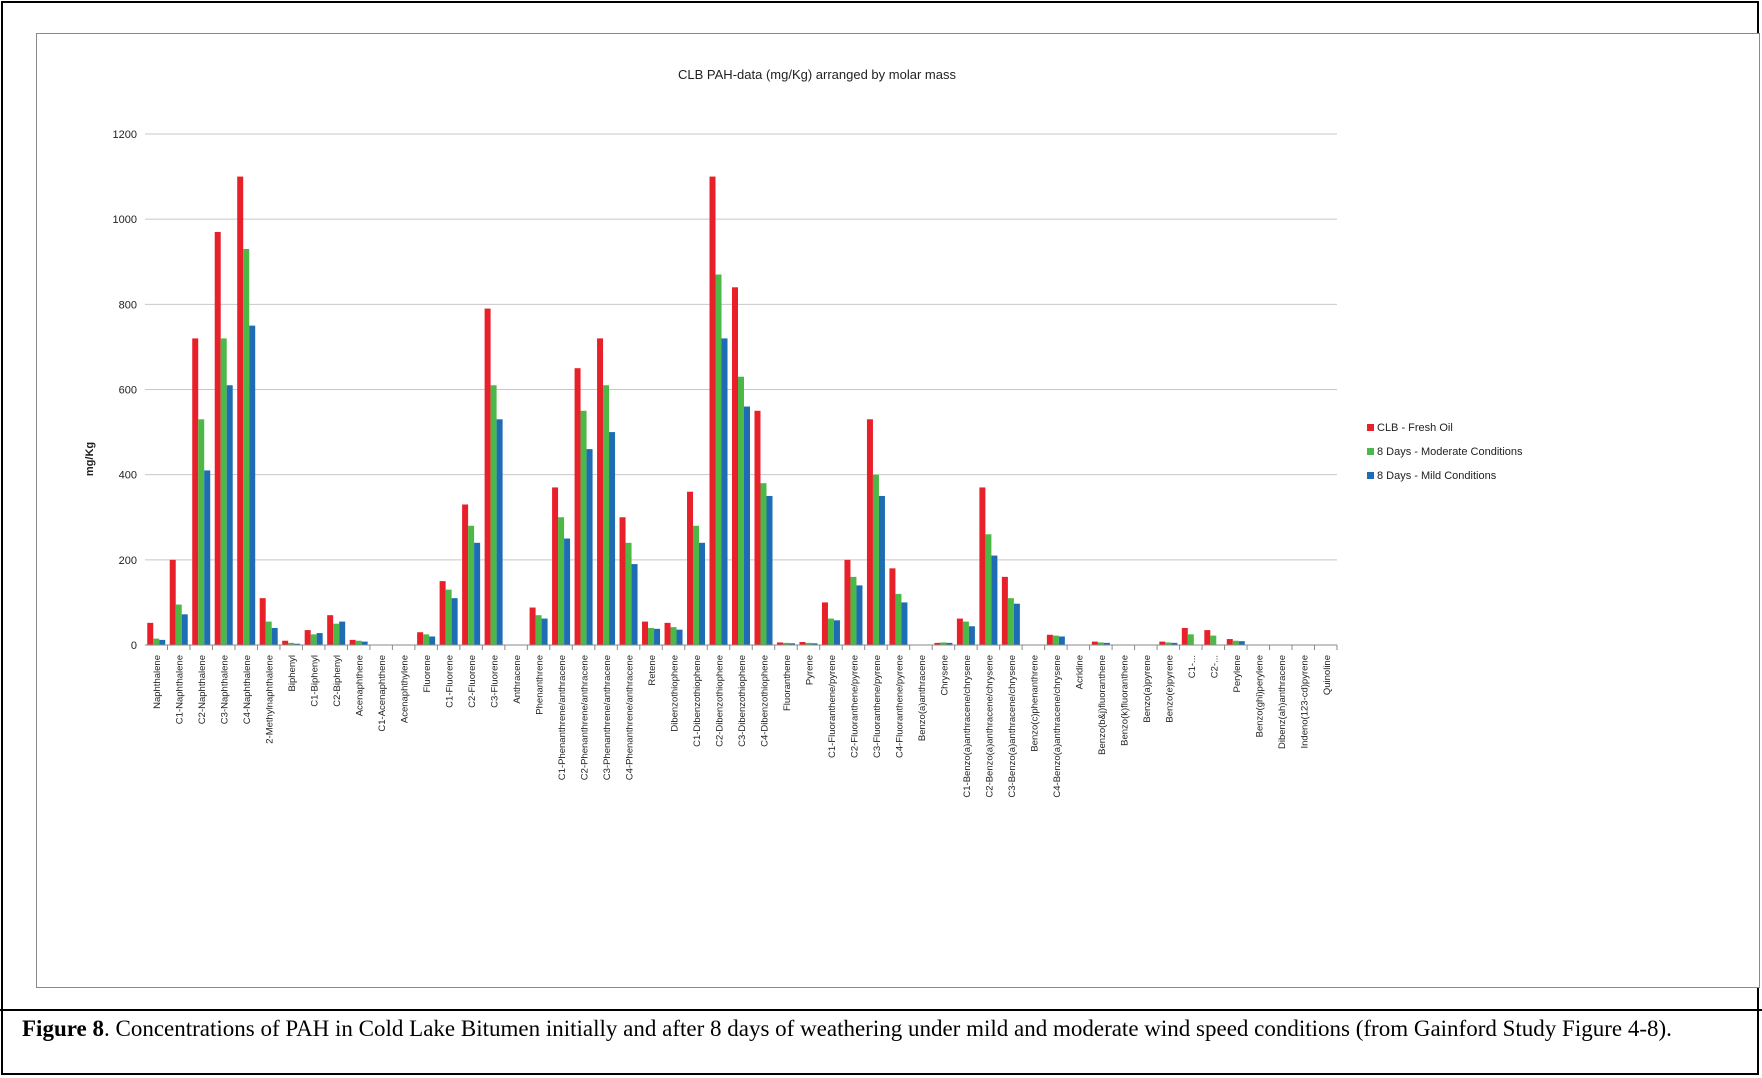  Describe the element at coordinates (1102, 705) in the screenshot. I see `x-tick-label: Benzo(b&j)fluoranthene` at that location.